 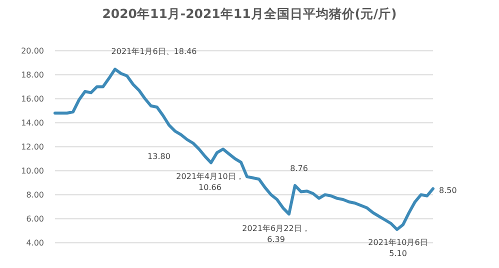 I want to click on annotation: 8.76, so click(x=299, y=168).